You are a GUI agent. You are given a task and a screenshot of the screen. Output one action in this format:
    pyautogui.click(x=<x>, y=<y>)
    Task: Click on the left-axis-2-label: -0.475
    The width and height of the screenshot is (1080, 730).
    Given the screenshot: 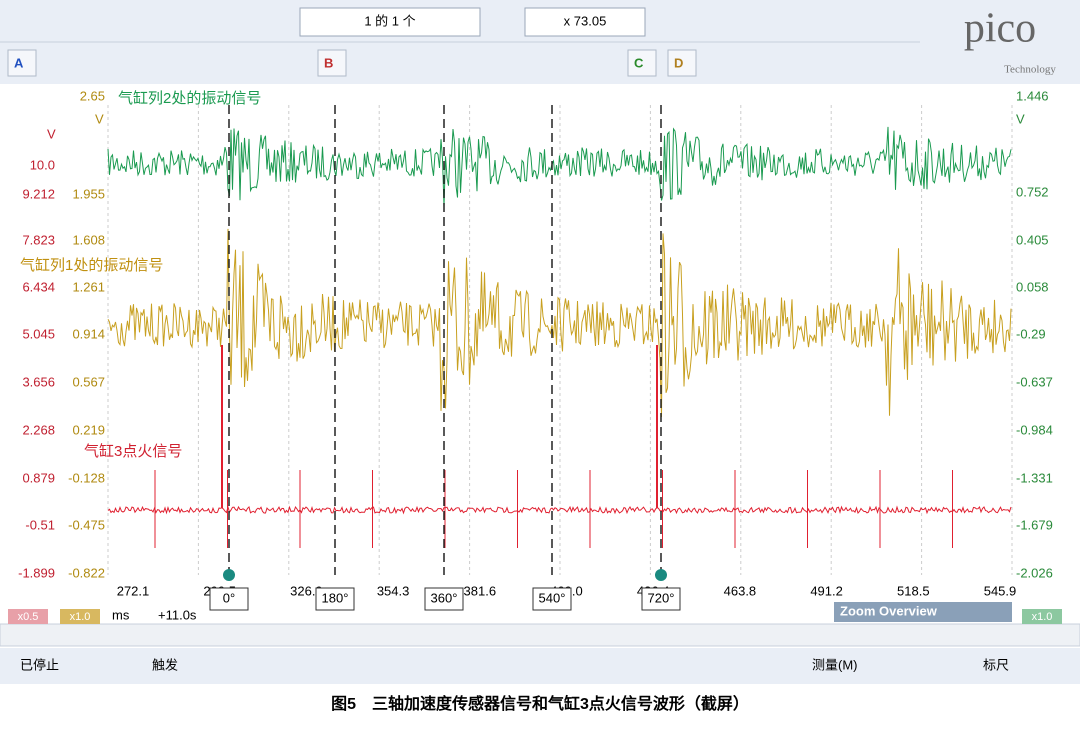 What is the action you would take?
    pyautogui.click(x=86, y=524)
    